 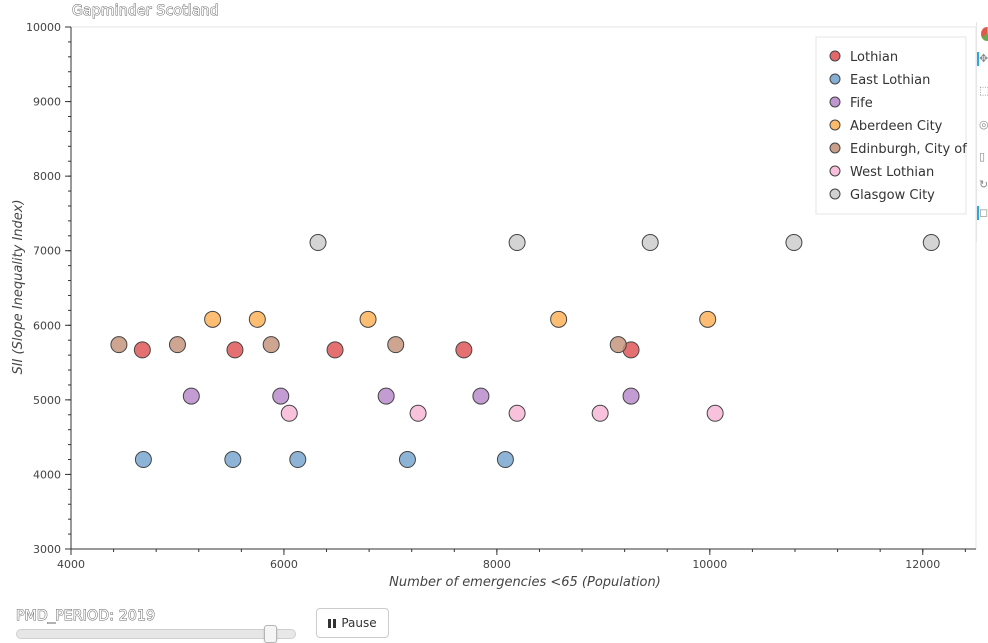 I want to click on legend-label: Edinburgh, City of, so click(x=908, y=149).